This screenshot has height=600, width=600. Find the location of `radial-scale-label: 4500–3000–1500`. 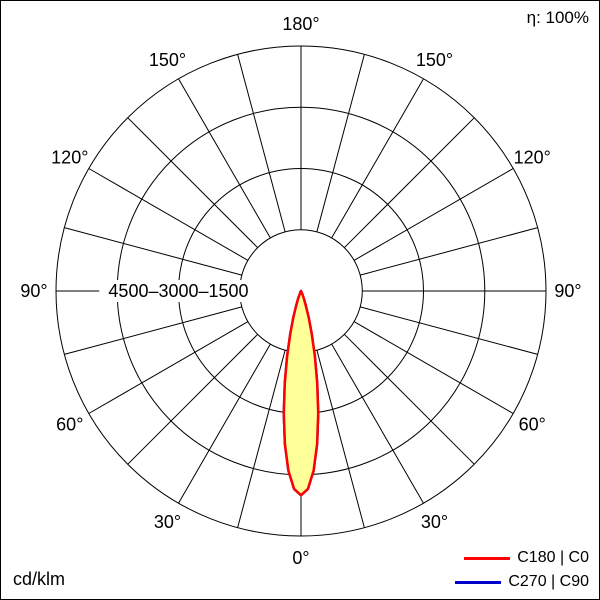

radial-scale-label: 4500–3000–1500 is located at coordinates (178, 291).